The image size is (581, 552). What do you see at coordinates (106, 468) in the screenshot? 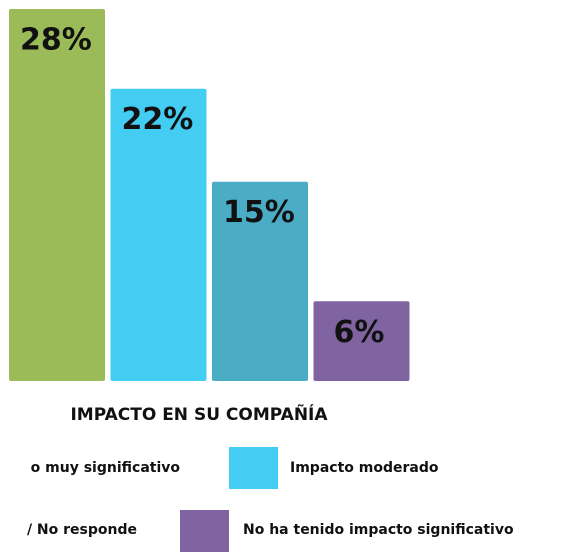
I see `legend-label: o muy significativo` at bounding box center [106, 468].